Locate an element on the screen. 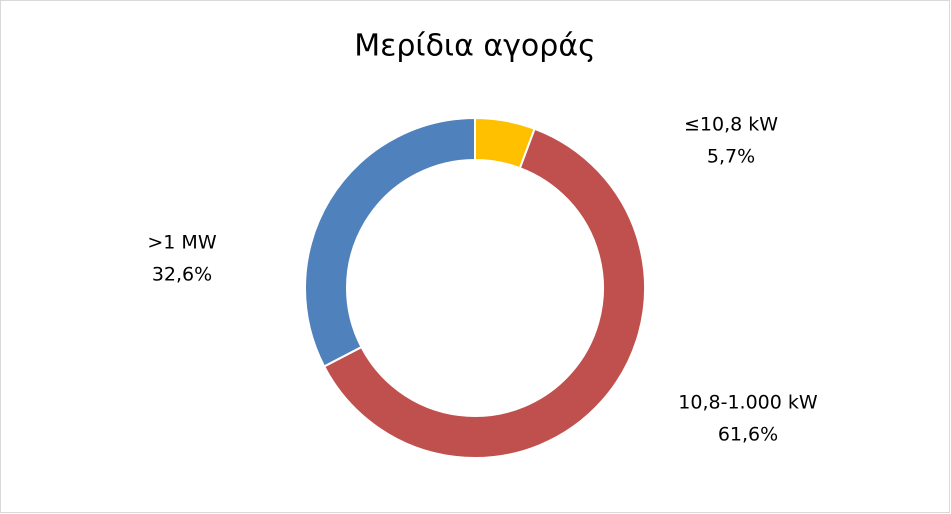  value-label: 61,6% is located at coordinates (748, 435).